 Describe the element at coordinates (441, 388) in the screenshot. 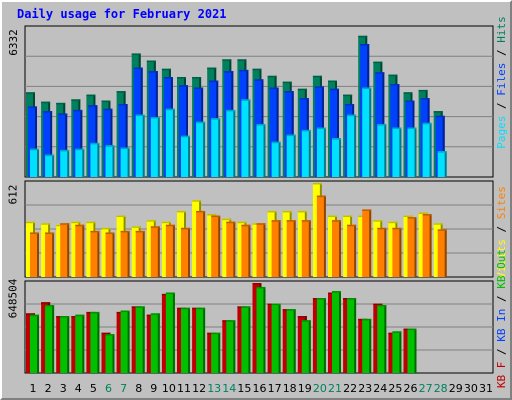

I see `day-label: 28` at that location.